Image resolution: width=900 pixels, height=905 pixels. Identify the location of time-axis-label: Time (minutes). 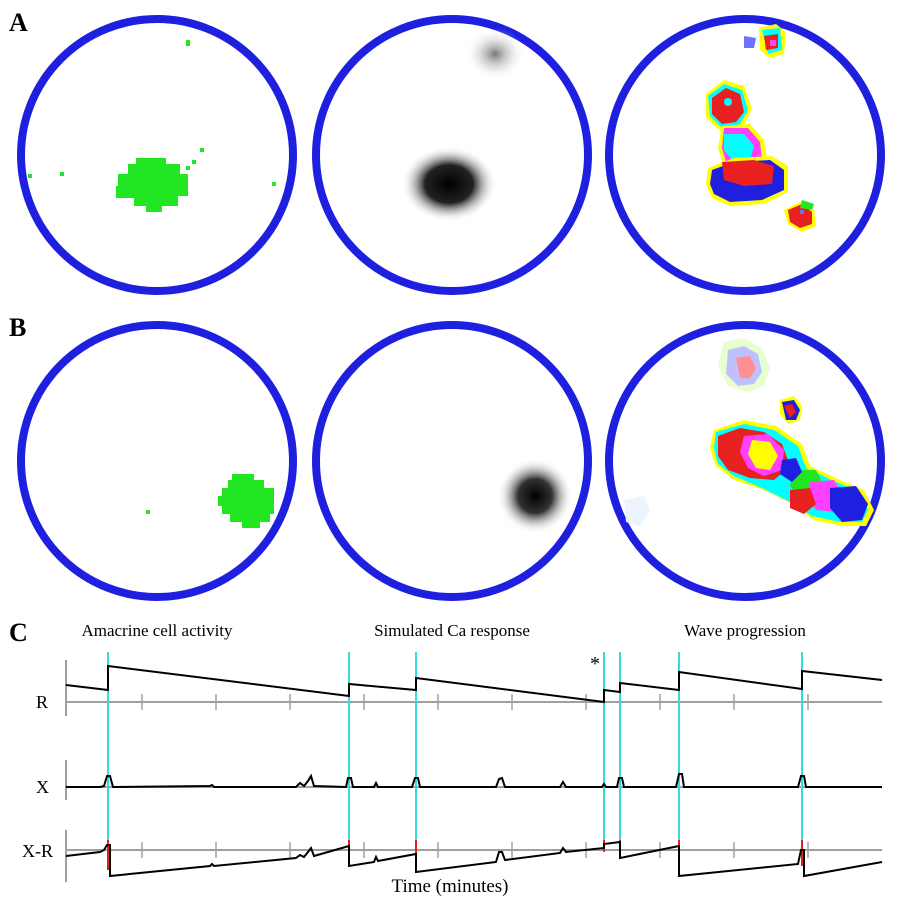
(450, 886).